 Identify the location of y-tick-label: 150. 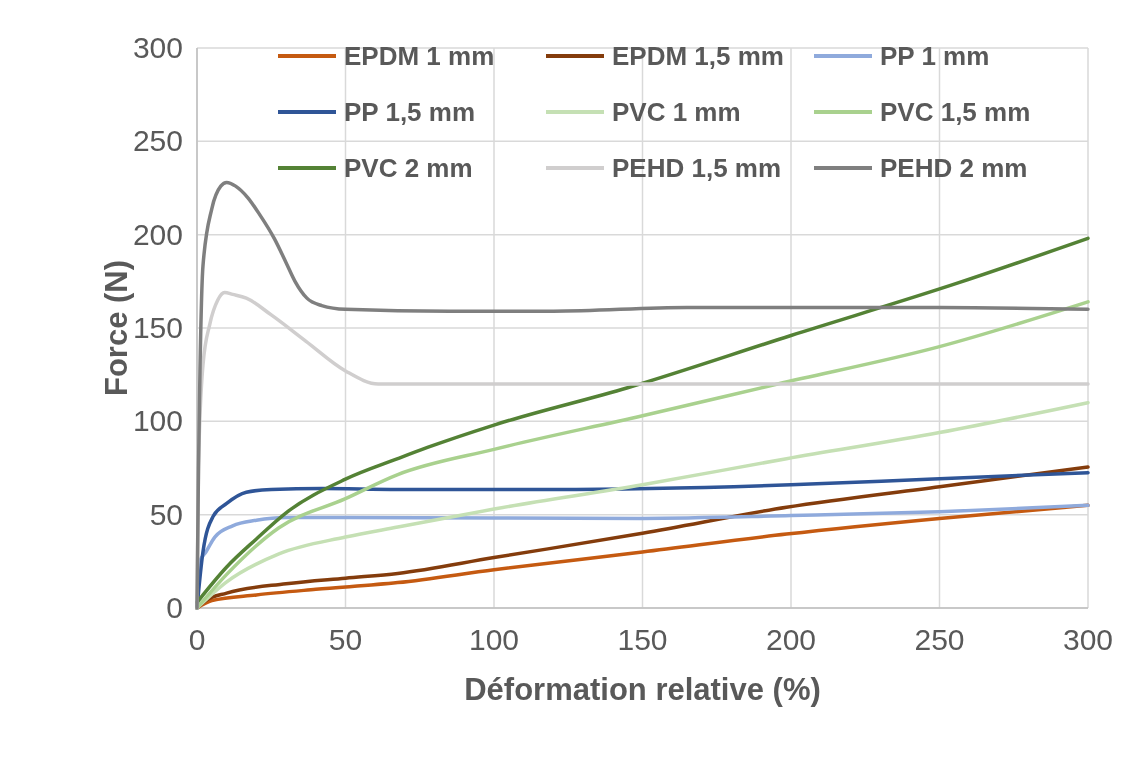
(157, 327).